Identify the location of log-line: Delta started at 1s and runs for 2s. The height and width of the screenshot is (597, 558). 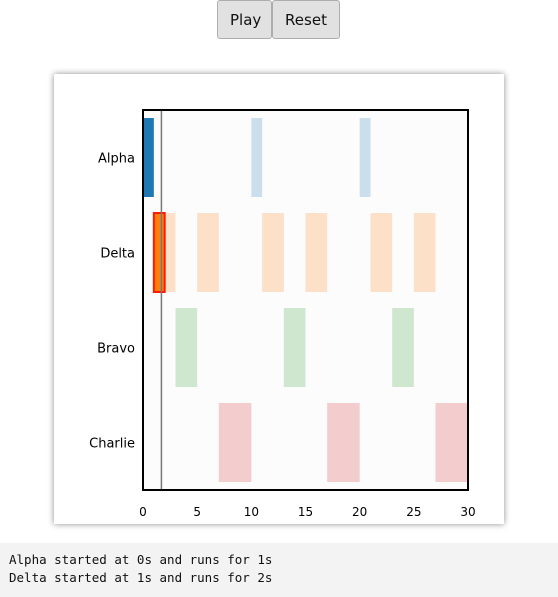
(141, 577).